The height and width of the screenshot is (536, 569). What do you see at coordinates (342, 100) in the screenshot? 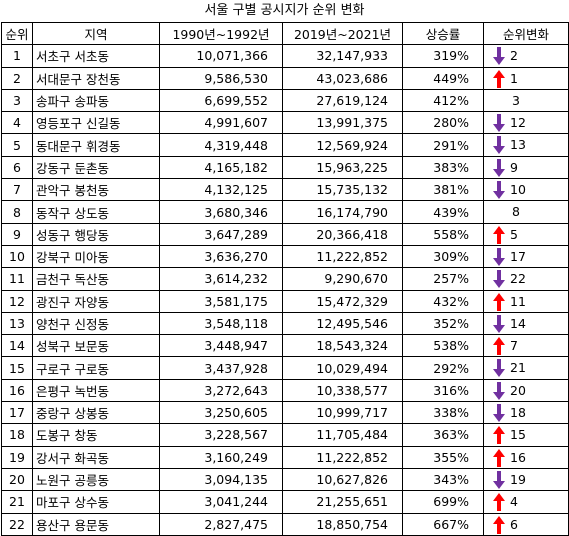
I see `price-2019-cell: 27,619,124` at bounding box center [342, 100].